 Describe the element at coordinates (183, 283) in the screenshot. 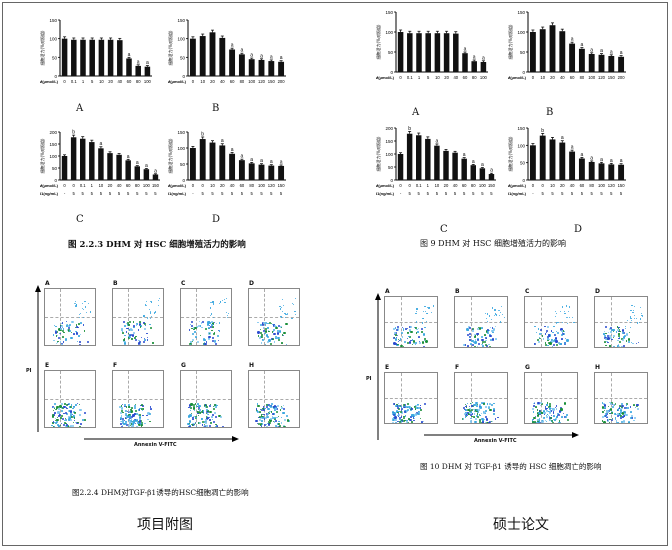

I see `left-flow-letter: C` at that location.